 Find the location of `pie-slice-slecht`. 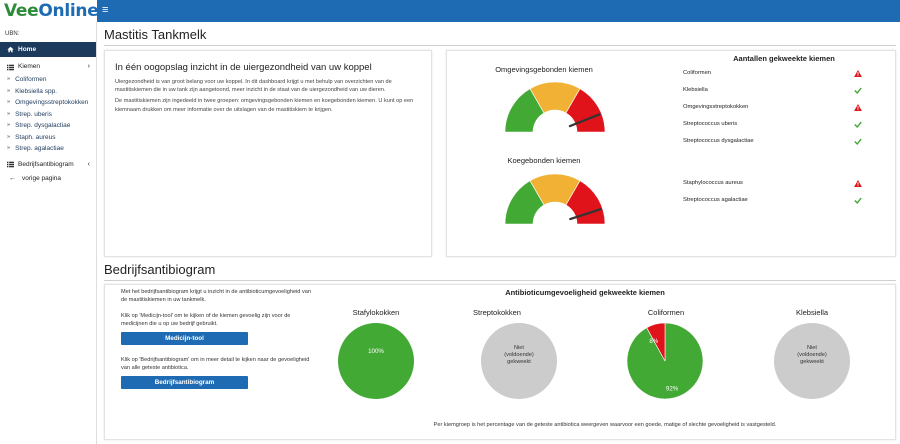

pie-slice-slecht is located at coordinates (656, 342).